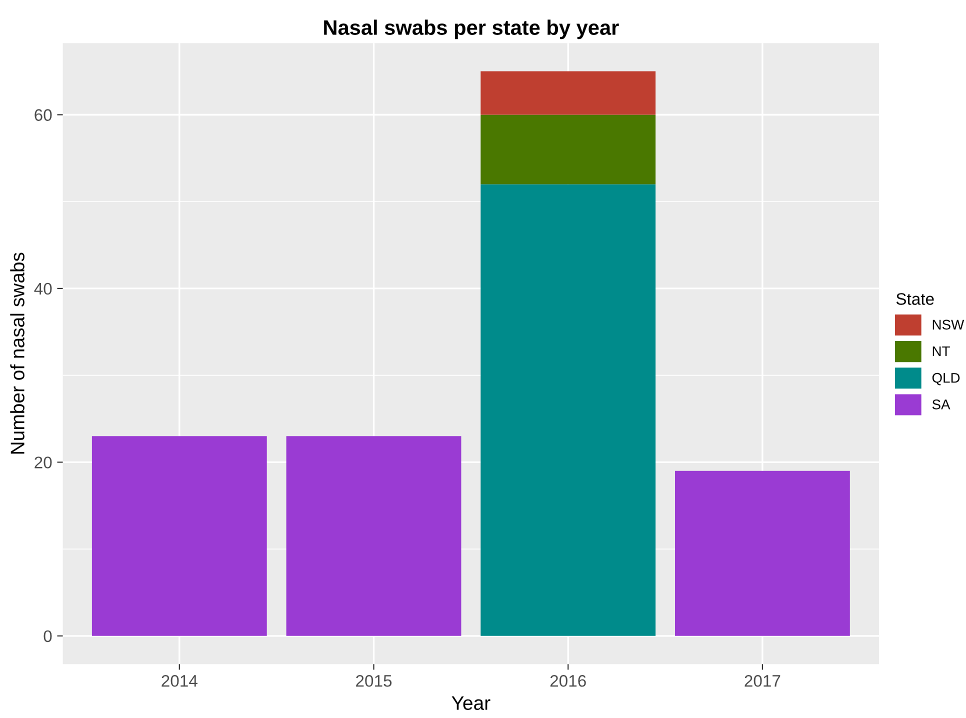  What do you see at coordinates (762, 681) in the screenshot?
I see `x-tick-label: 2017` at bounding box center [762, 681].